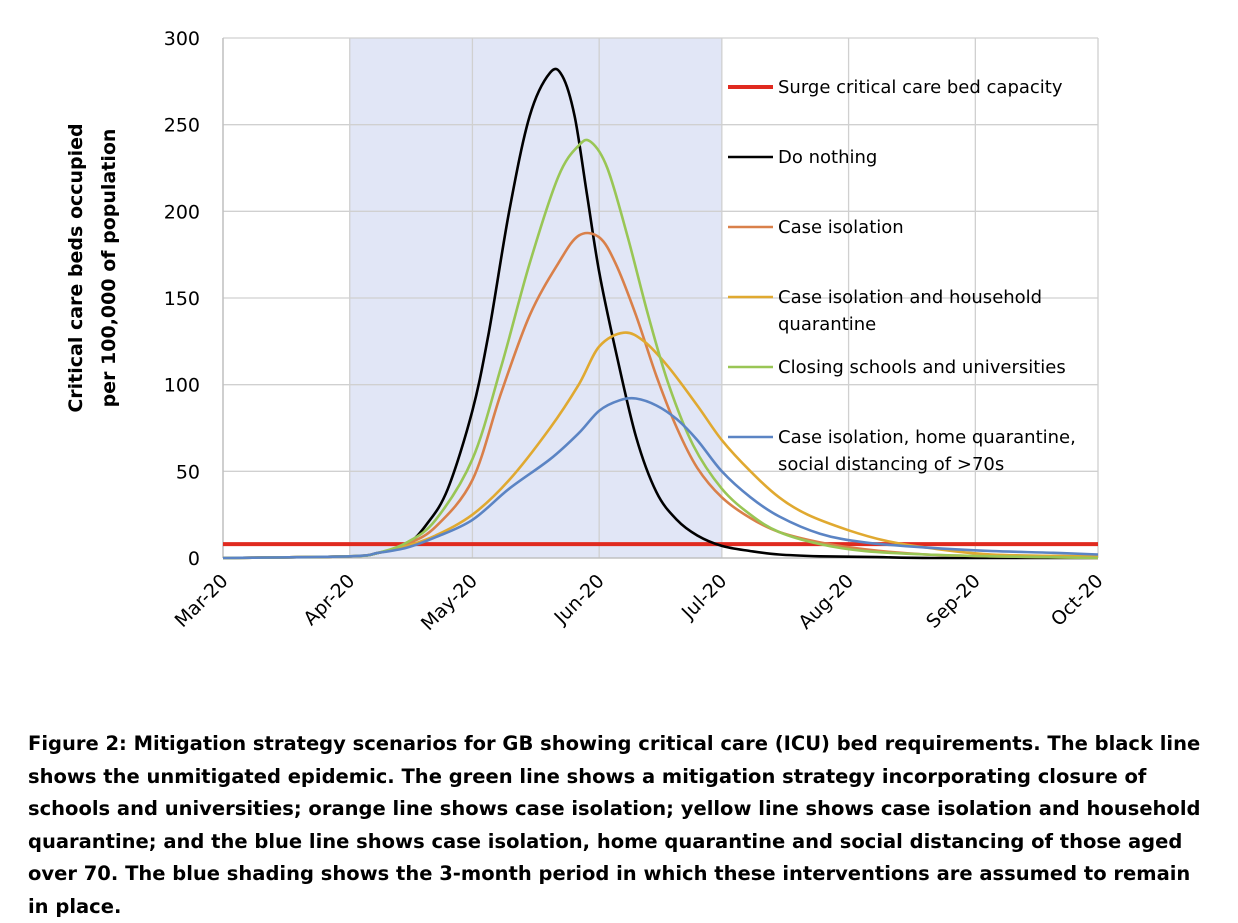 The width and height of the screenshot is (1238, 923). What do you see at coordinates (449, 602) in the screenshot?
I see `x-tick-label: May-20` at bounding box center [449, 602].